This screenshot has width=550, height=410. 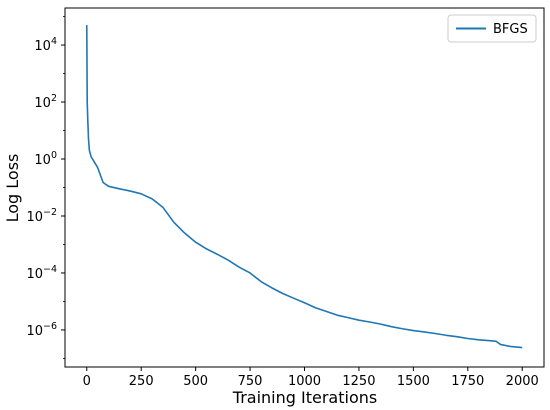 What do you see at coordinates (467, 381) in the screenshot?
I see `x-tick-label: 1750` at bounding box center [467, 381].